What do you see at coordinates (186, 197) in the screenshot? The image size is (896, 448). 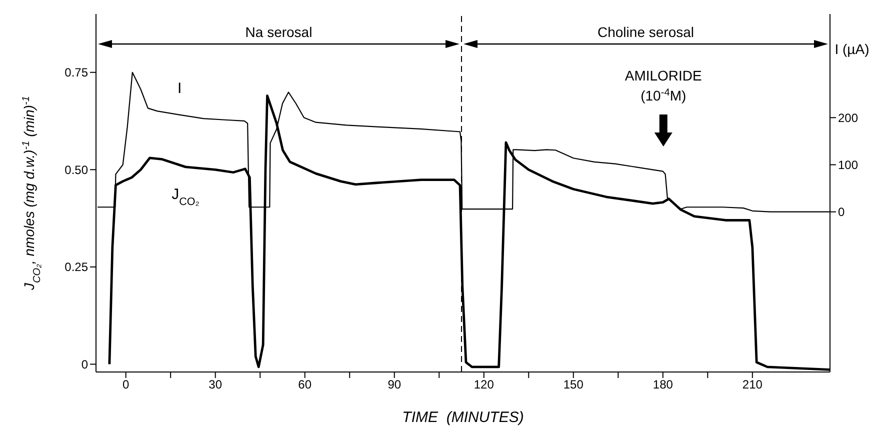 I see `series-label: J$_{CO₂}$` at bounding box center [186, 197].